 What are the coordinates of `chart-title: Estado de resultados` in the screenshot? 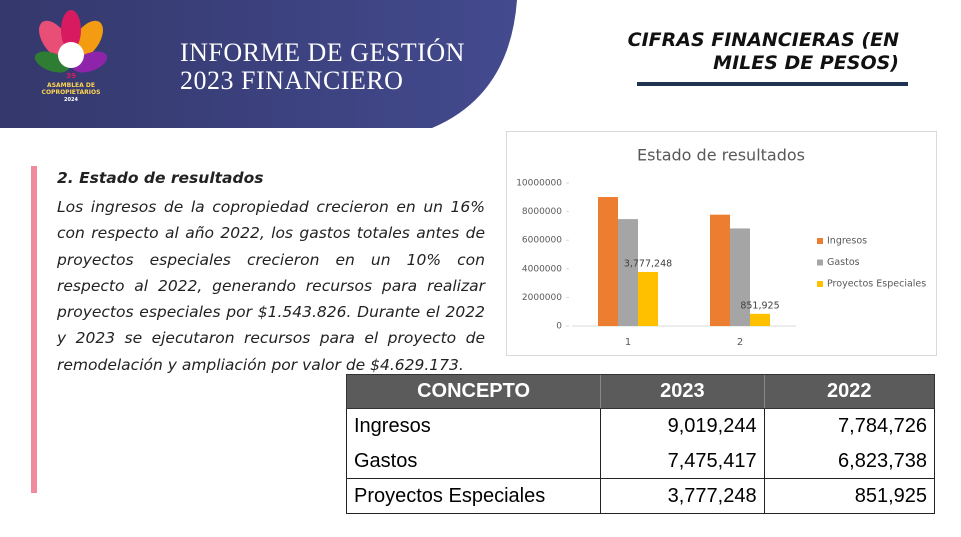 It's located at (721, 155).